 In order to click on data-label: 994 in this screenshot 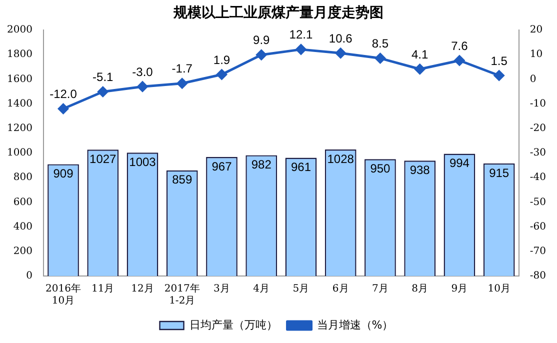, I will do `click(459, 163)`.